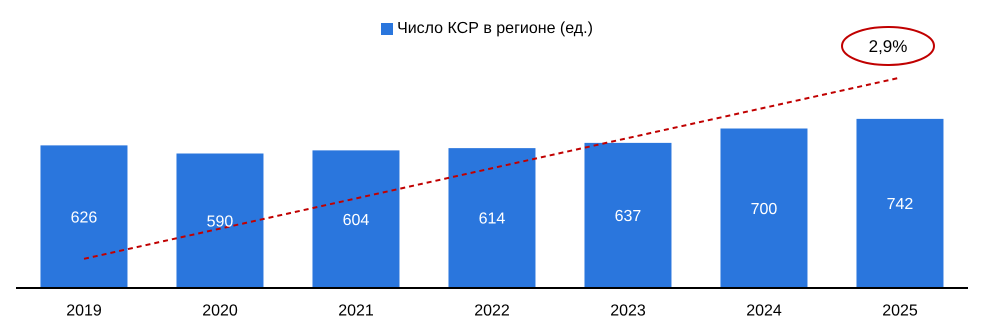 The image size is (984, 330). What do you see at coordinates (356, 311) in the screenshot?
I see `x-tick-label: 2021` at bounding box center [356, 311].